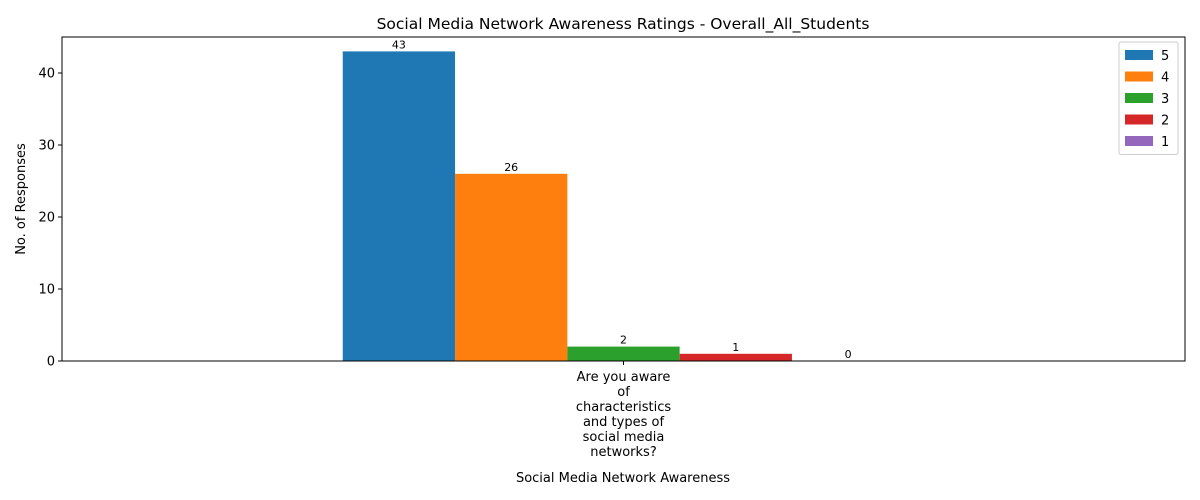  What do you see at coordinates (1165, 142) in the screenshot?
I see `legend-label-1: 1` at bounding box center [1165, 142].